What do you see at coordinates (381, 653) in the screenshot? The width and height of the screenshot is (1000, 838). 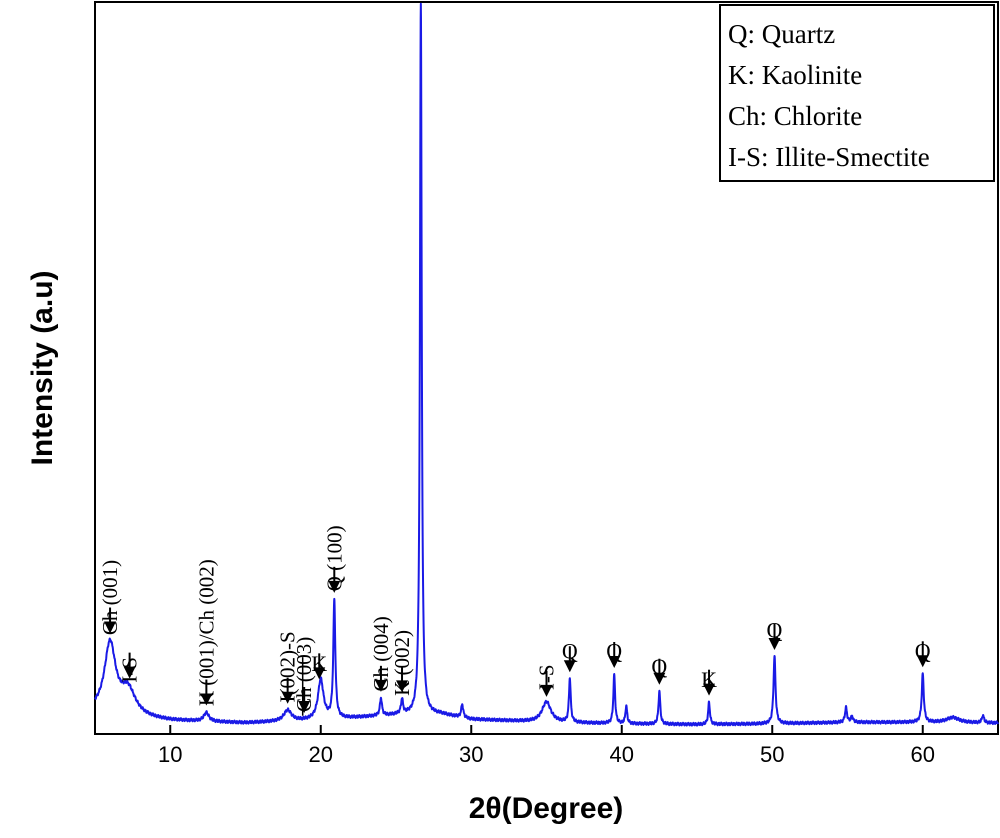 I see `annotation-label-7: Ch (004)` at bounding box center [381, 653].